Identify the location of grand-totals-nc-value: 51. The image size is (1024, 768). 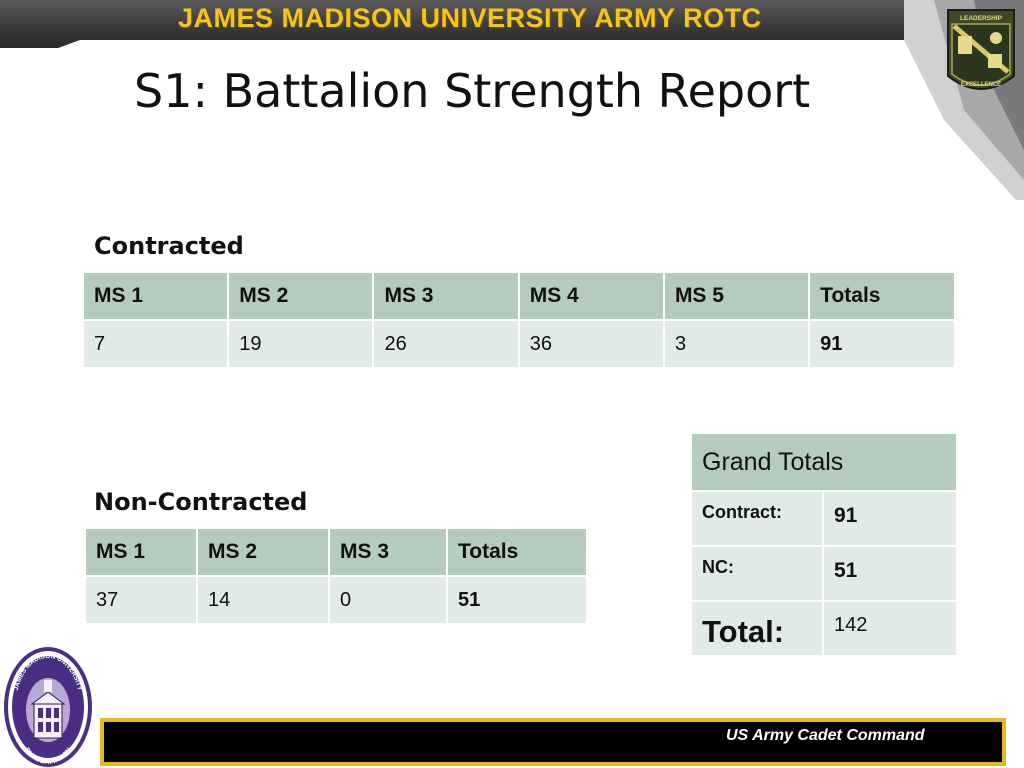
(890, 573).